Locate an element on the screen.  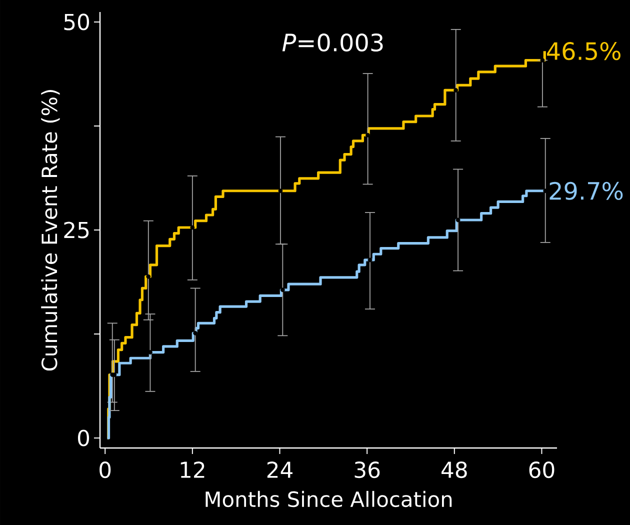
data-label: 46.5% is located at coordinates (583, 51).